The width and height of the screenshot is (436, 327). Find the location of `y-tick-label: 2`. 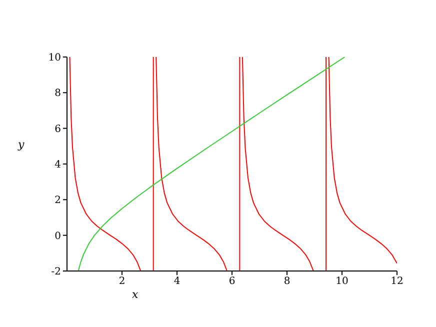

y-tick-label: 2 is located at coordinates (57, 200).